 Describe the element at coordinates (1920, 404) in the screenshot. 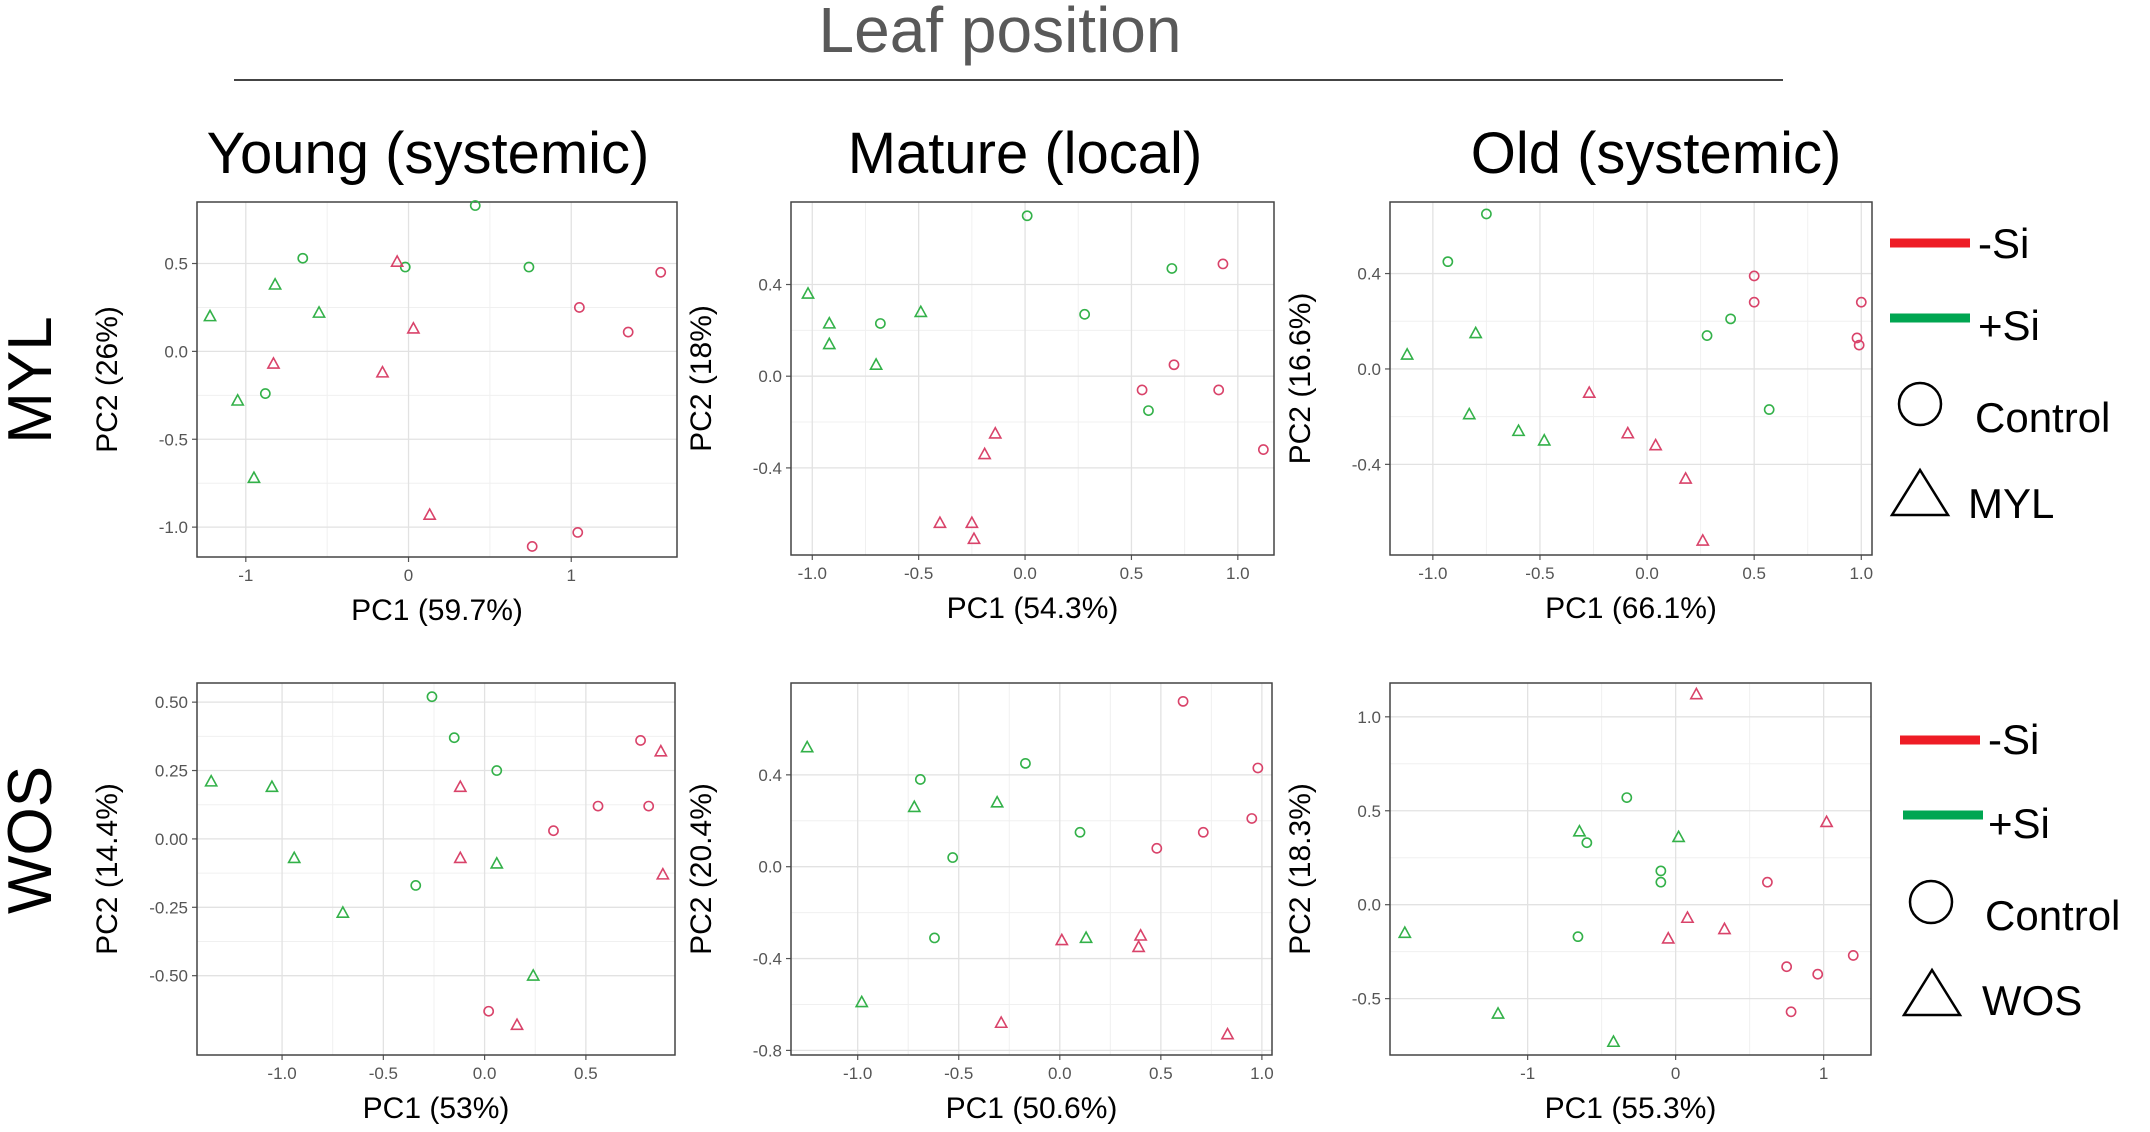

I see `legend-myl-circle-icon` at that location.